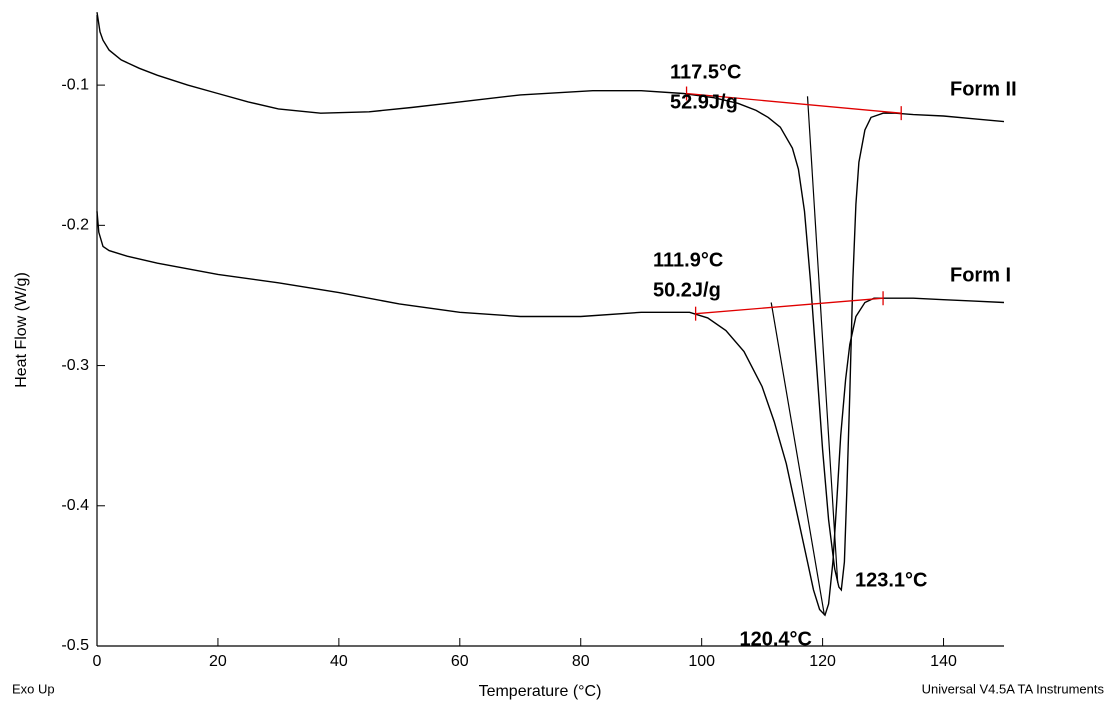  What do you see at coordinates (75, 645) in the screenshot?
I see `y-tick-label: -0.5` at bounding box center [75, 645].